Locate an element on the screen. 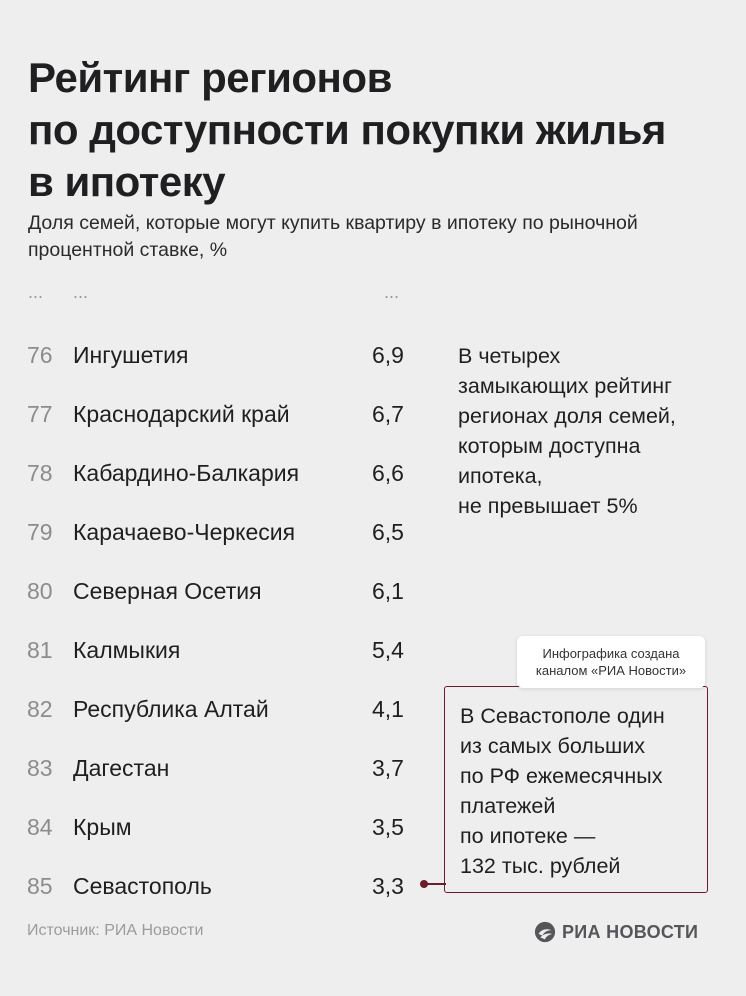  region-name: Ингушетия is located at coordinates (131, 355).